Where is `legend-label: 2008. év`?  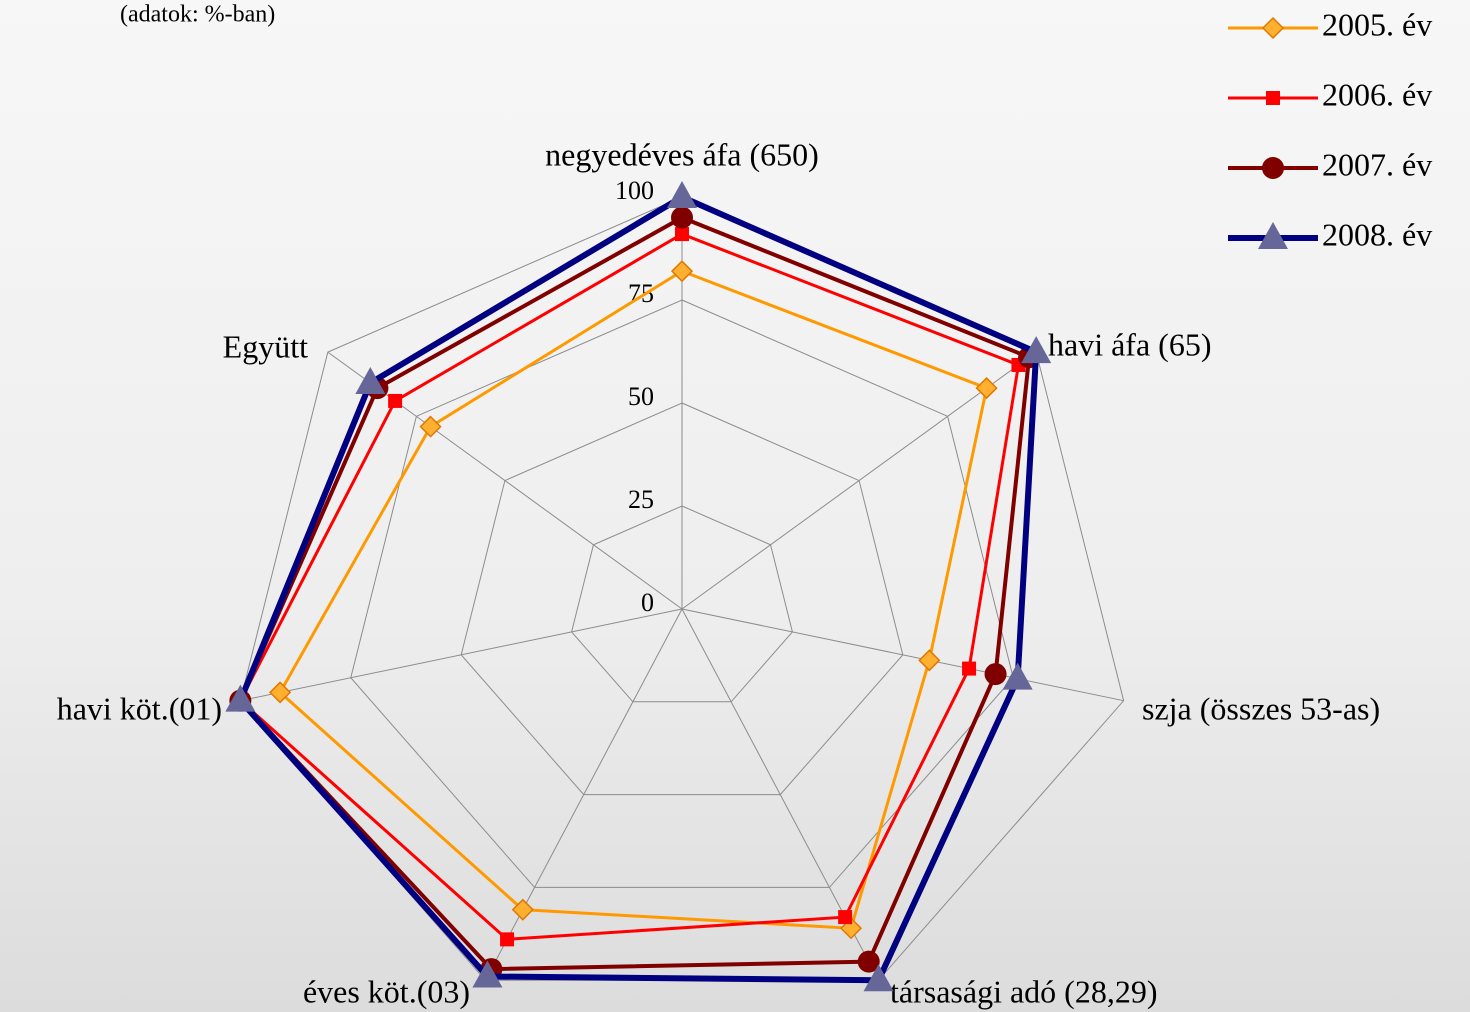 legend-label: 2008. év is located at coordinates (1377, 234).